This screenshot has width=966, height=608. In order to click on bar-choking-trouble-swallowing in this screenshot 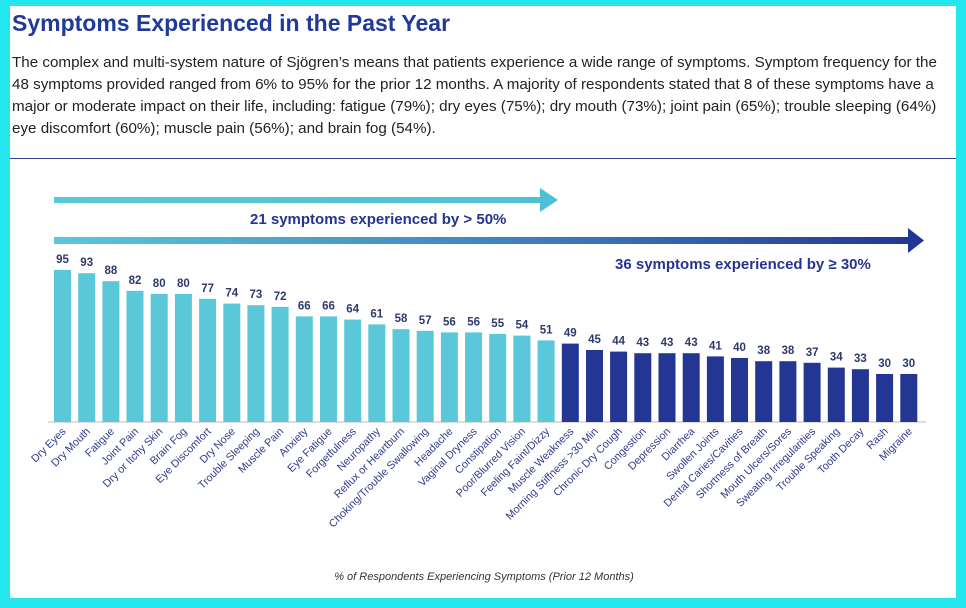, I will do `click(425, 376)`.